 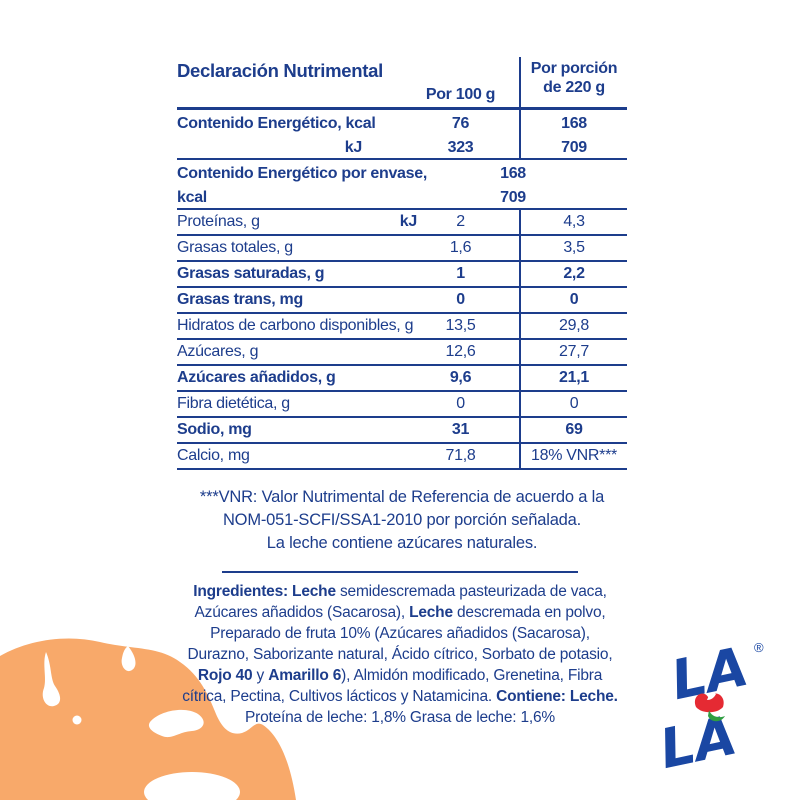 What do you see at coordinates (402, 353) in the screenshot?
I see `table-row-sugars: Azúcares, g 12,6 27,7` at bounding box center [402, 353].